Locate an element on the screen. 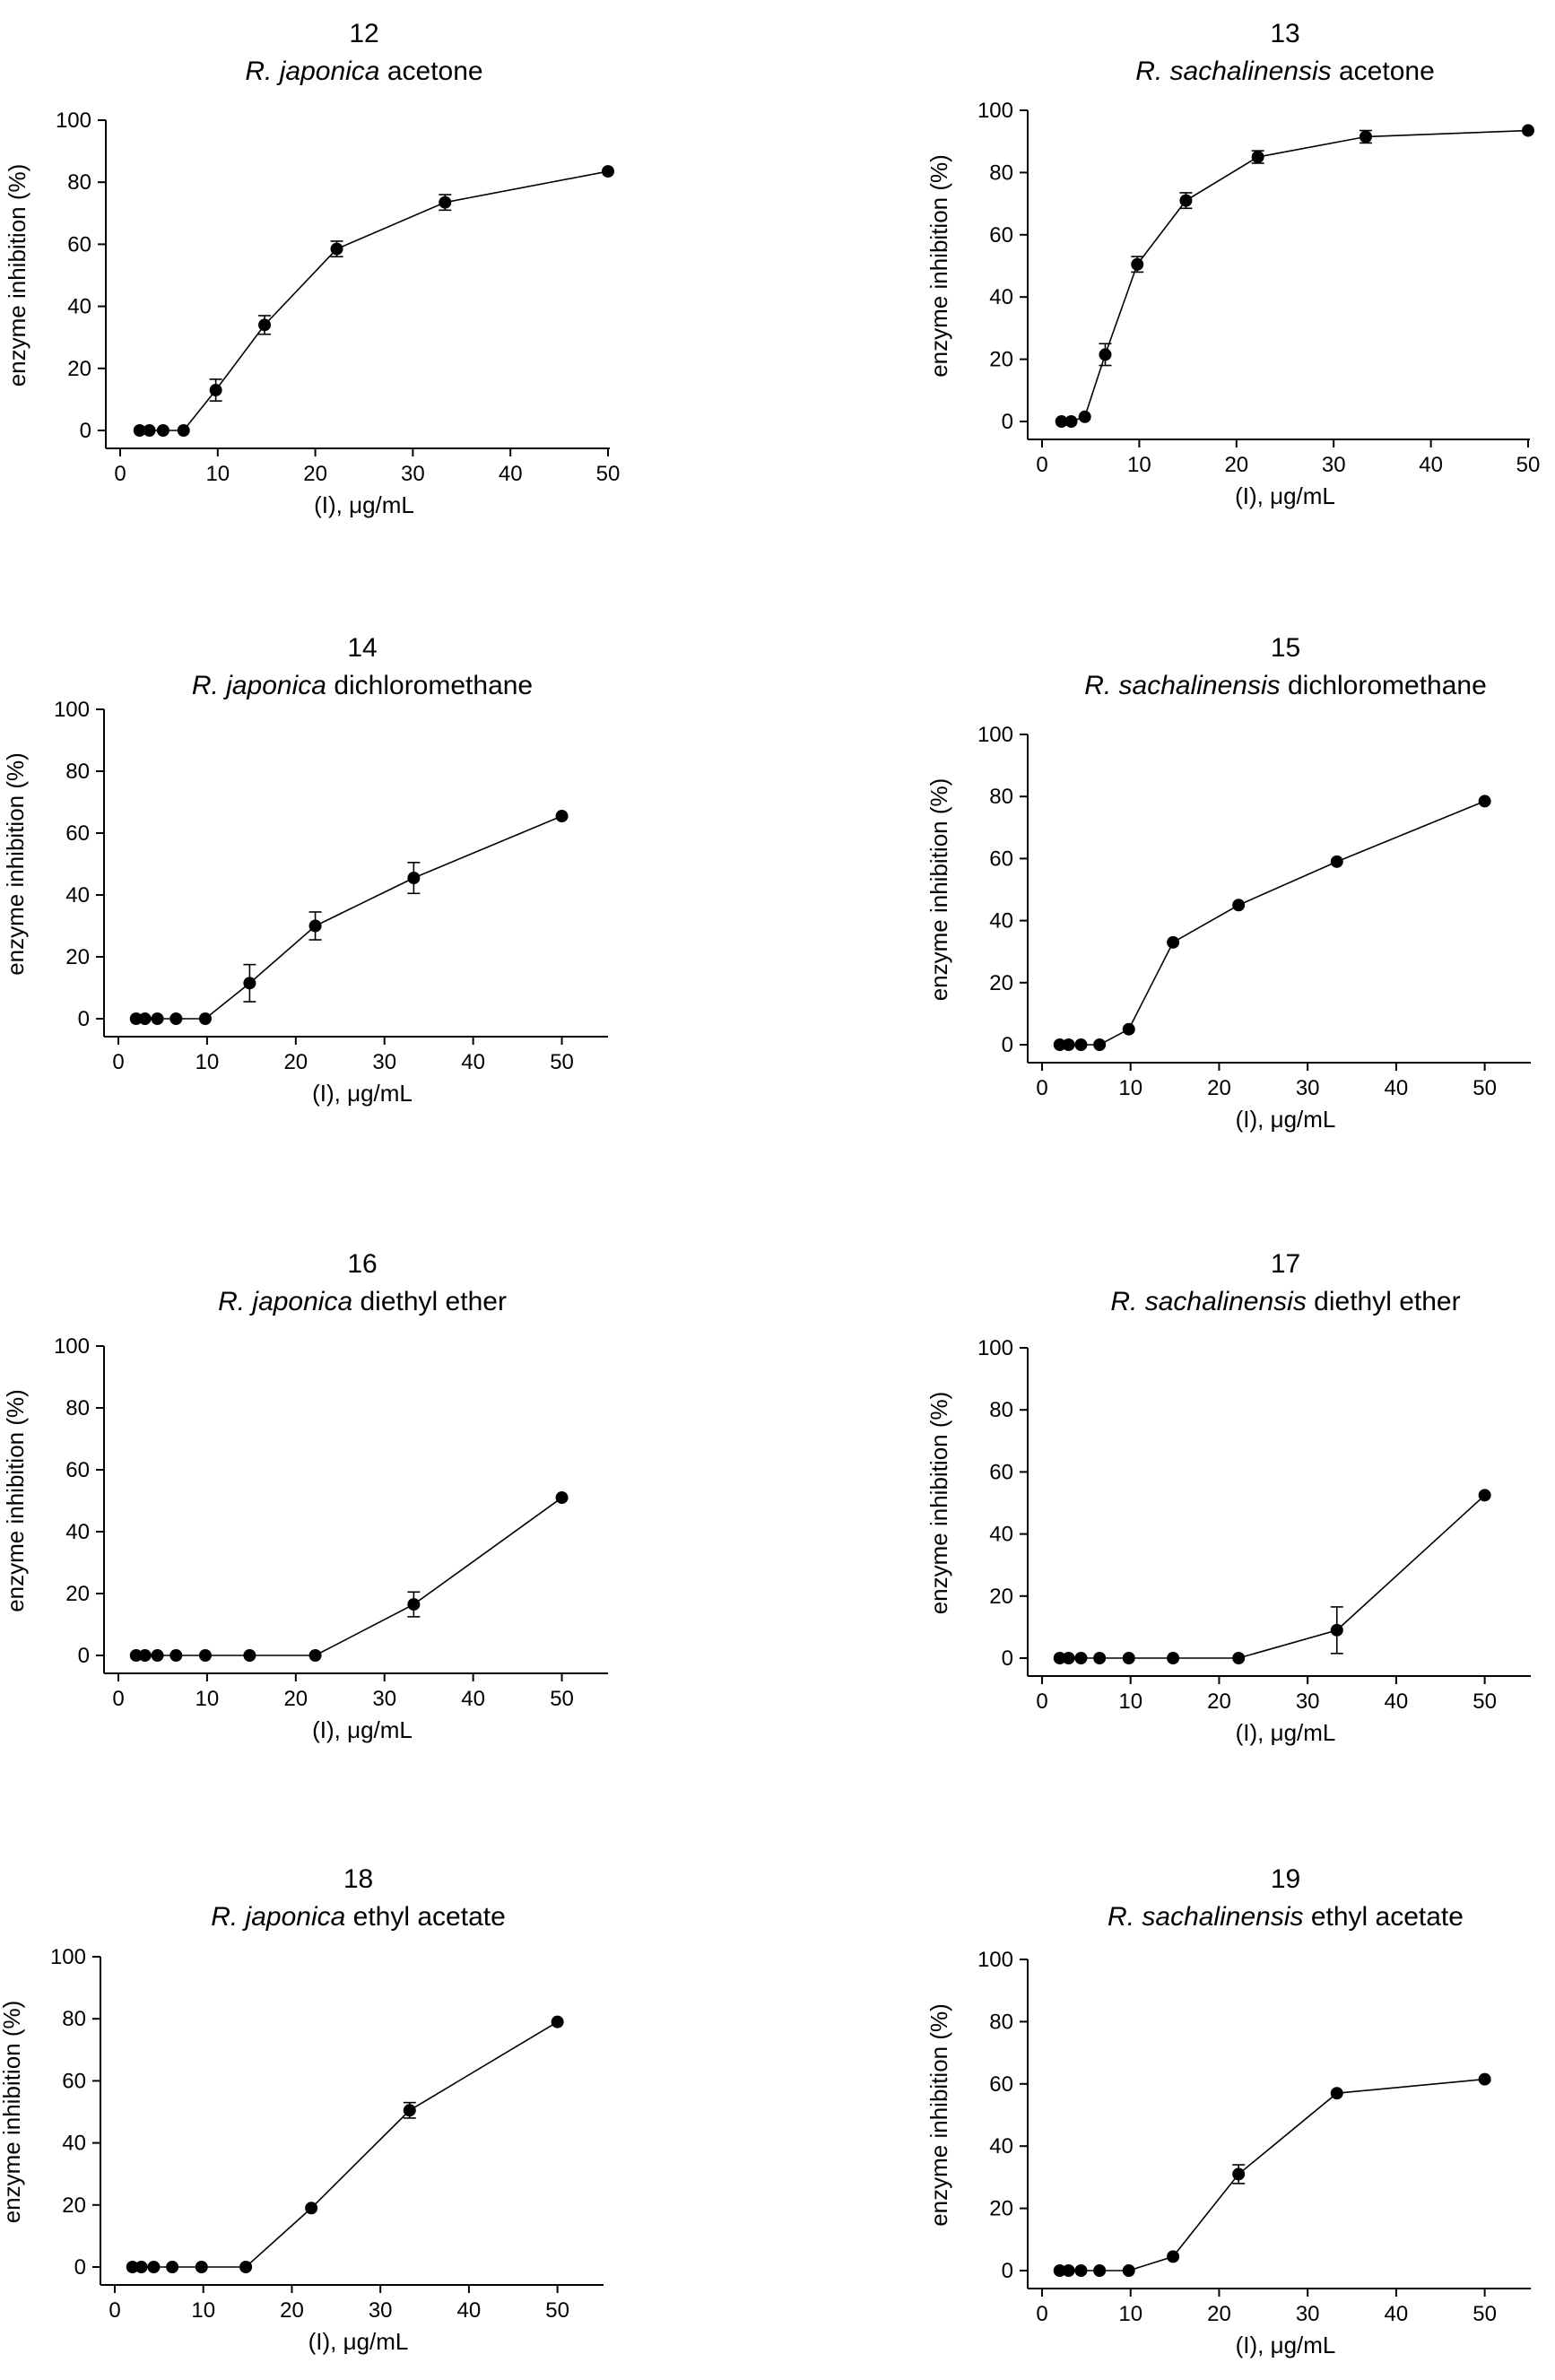 The width and height of the screenshot is (1555, 2380). chart-title-species: R. japonica is located at coordinates (278, 1917).